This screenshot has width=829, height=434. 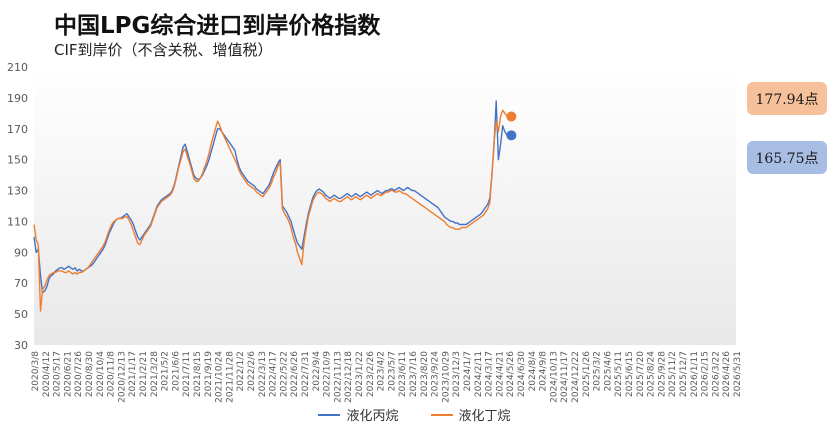 What do you see at coordinates (554, 377) in the screenshot?
I see `x-tick-label: 2024/10/13` at bounding box center [554, 377].